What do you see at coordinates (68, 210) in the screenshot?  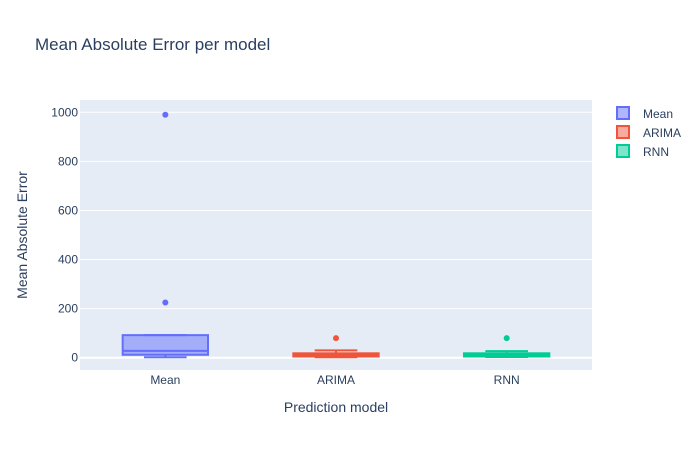 I see `y-tick-label: 600` at bounding box center [68, 210].